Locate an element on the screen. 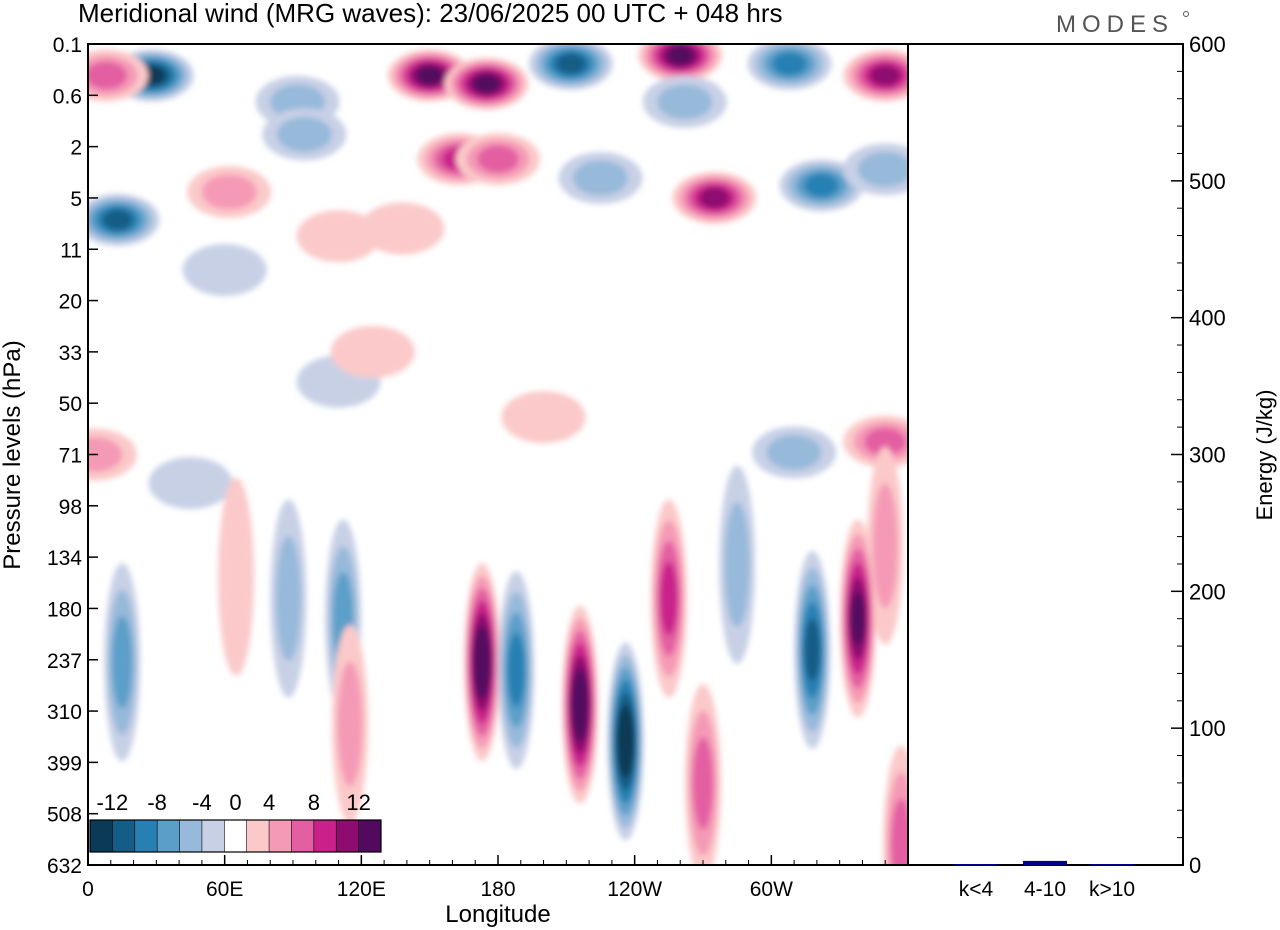 The width and height of the screenshot is (1280, 930). energy-tick-label: 0 is located at coordinates (1195, 865).